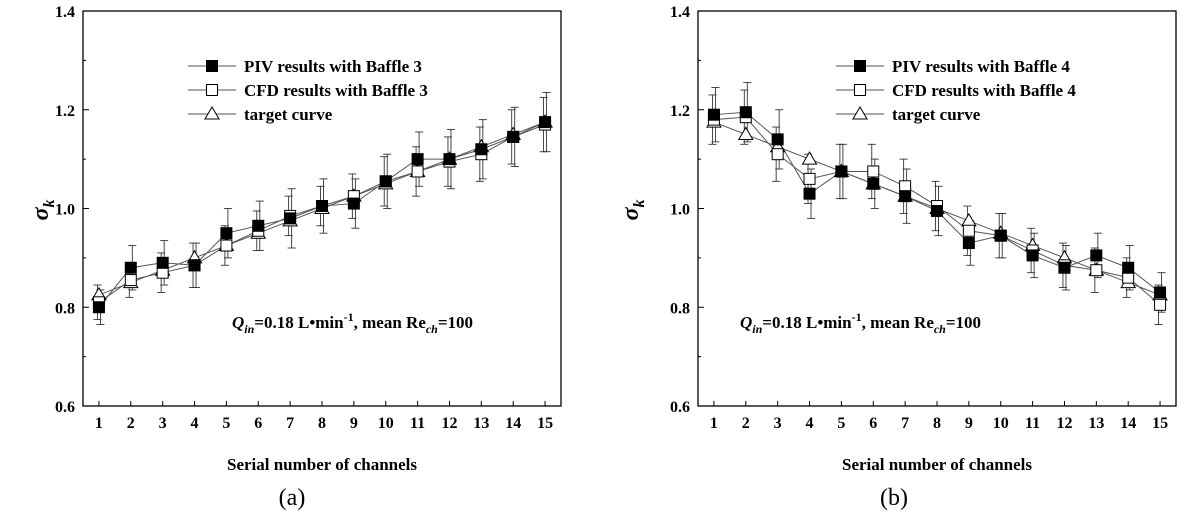 This screenshot has height=518, width=1181. I want to click on legend-label: PIV results with Baffle 4, so click(981, 66).